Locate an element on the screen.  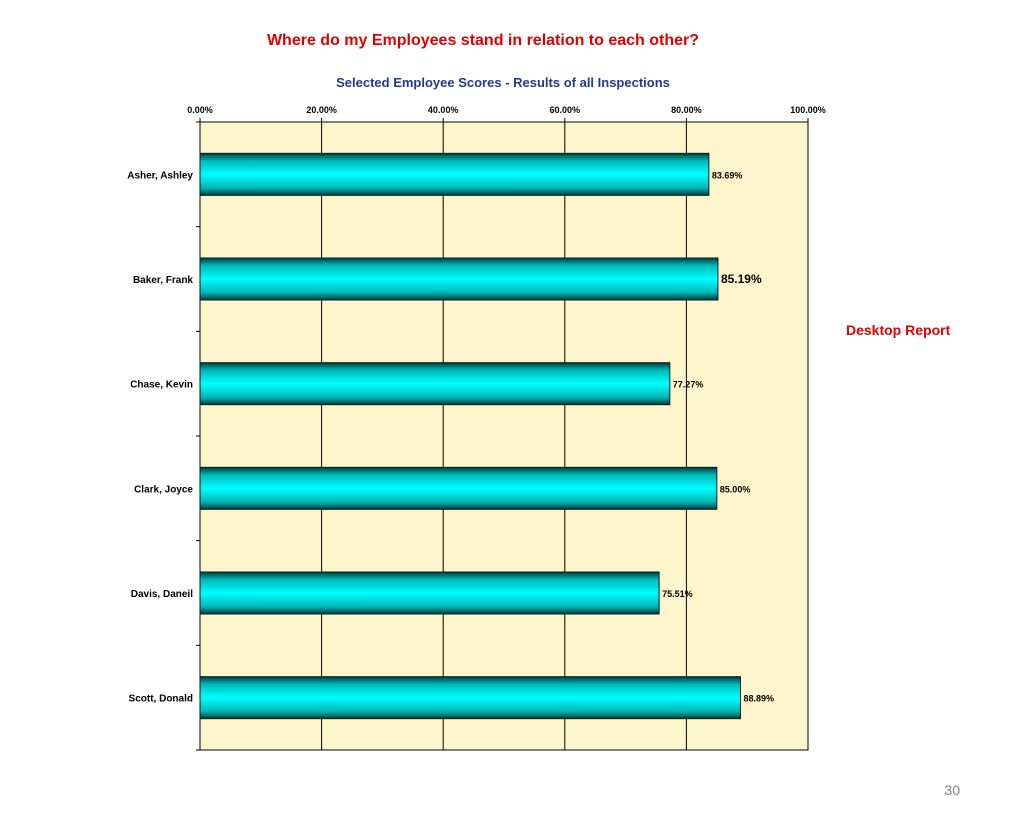
data-label: 75.51% is located at coordinates (677, 594).